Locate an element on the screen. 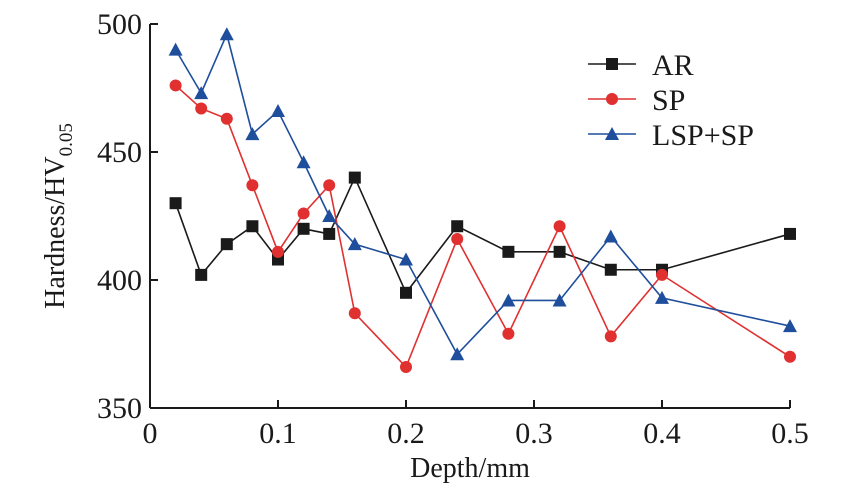 Image resolution: width=847 pixels, height=494 pixels. x-tick-label: 0.1 is located at coordinates (278, 433).